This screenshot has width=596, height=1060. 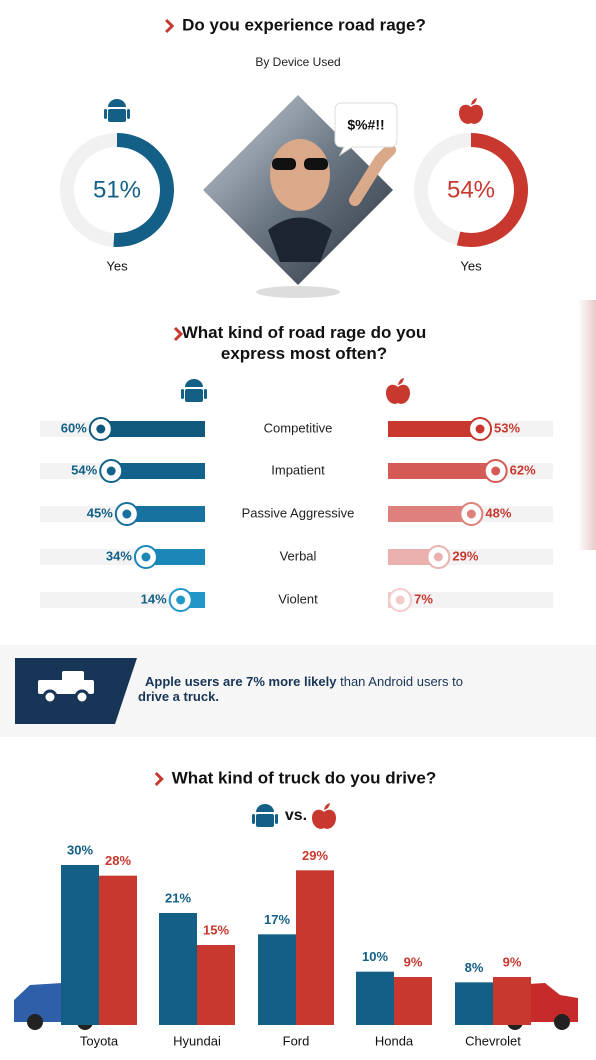 I want to click on x-tick-label: Ford, so click(x=296, y=1040).